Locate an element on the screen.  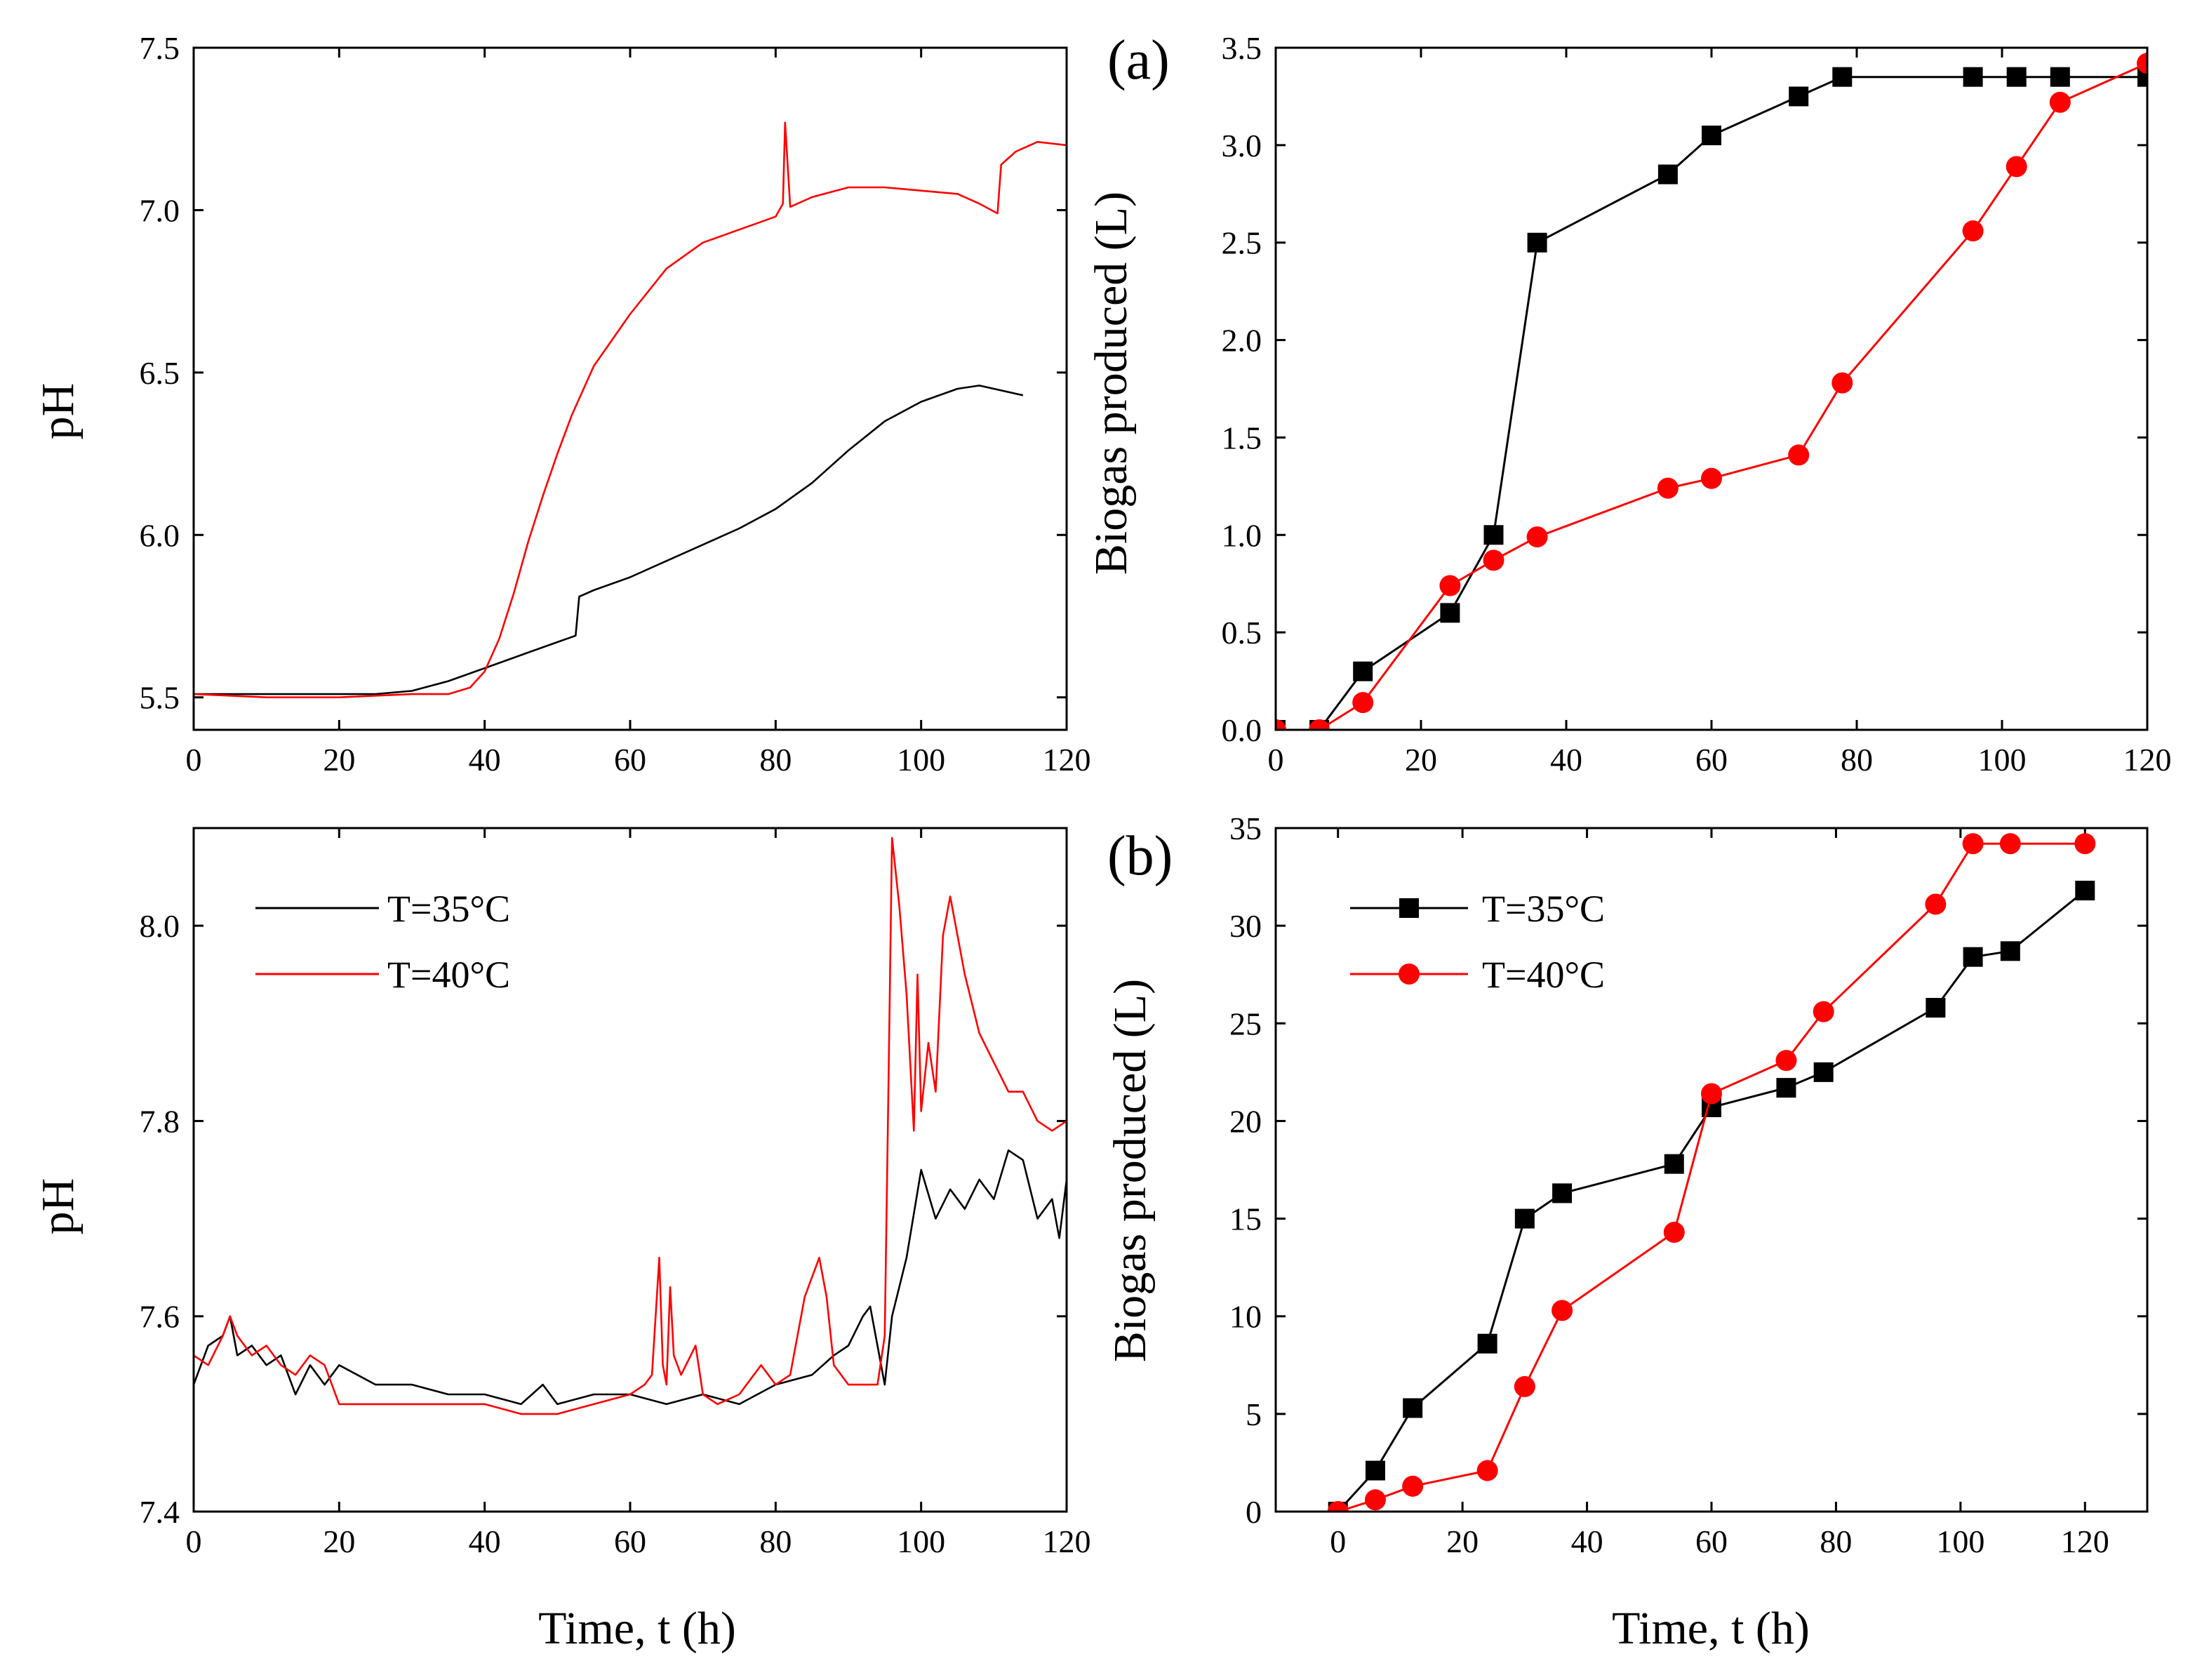
y-tick-label: 6.0 is located at coordinates (160, 535).